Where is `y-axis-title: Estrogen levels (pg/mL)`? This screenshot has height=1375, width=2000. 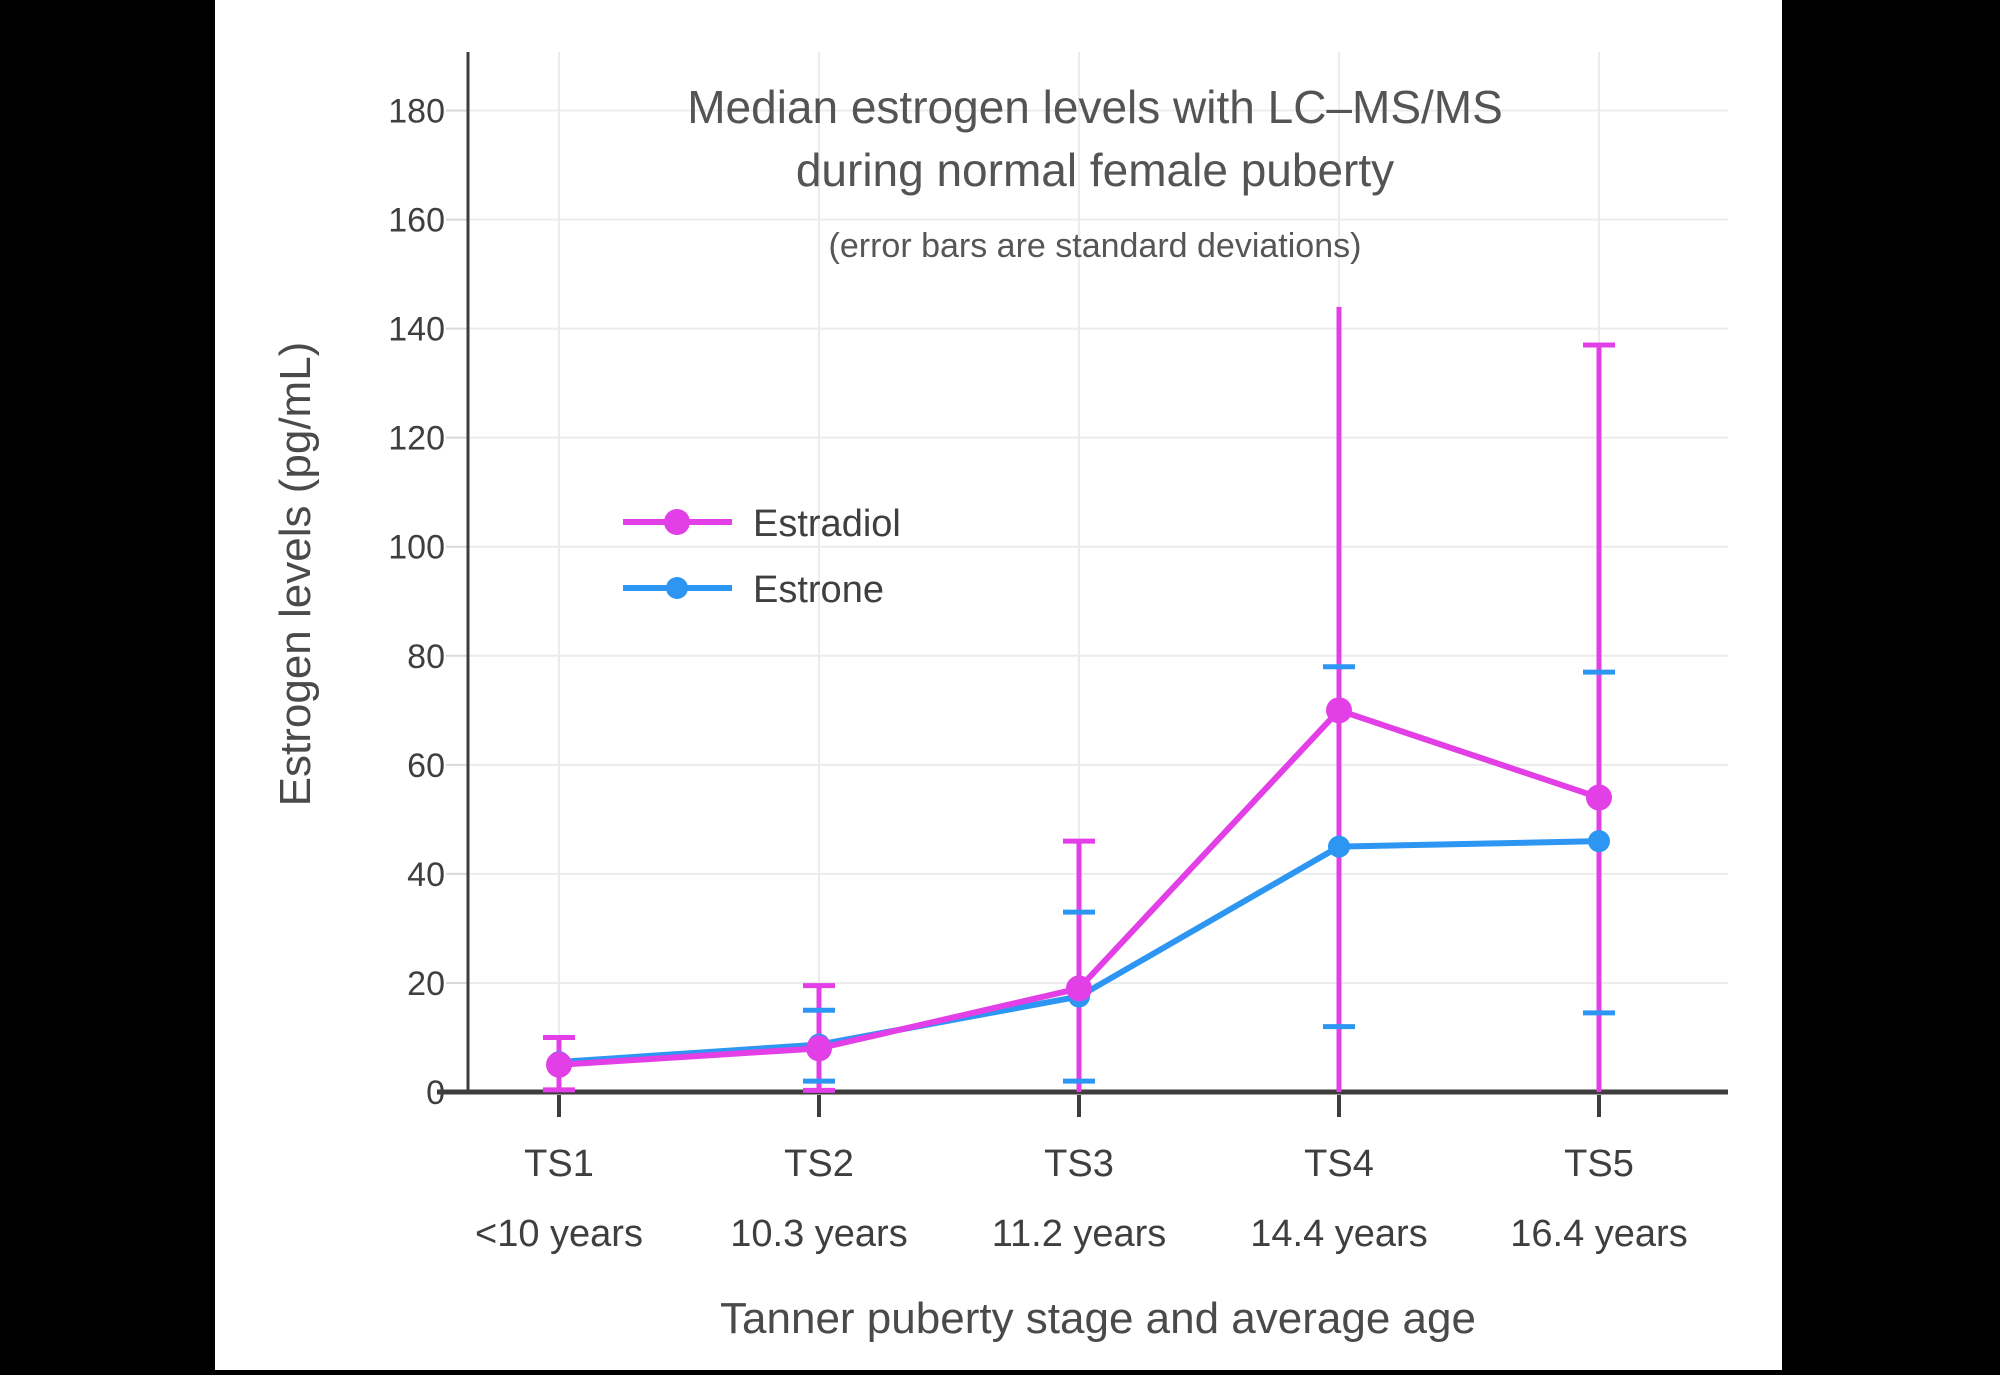
y-axis-title: Estrogen levels (pg/mL) is located at coordinates (295, 574).